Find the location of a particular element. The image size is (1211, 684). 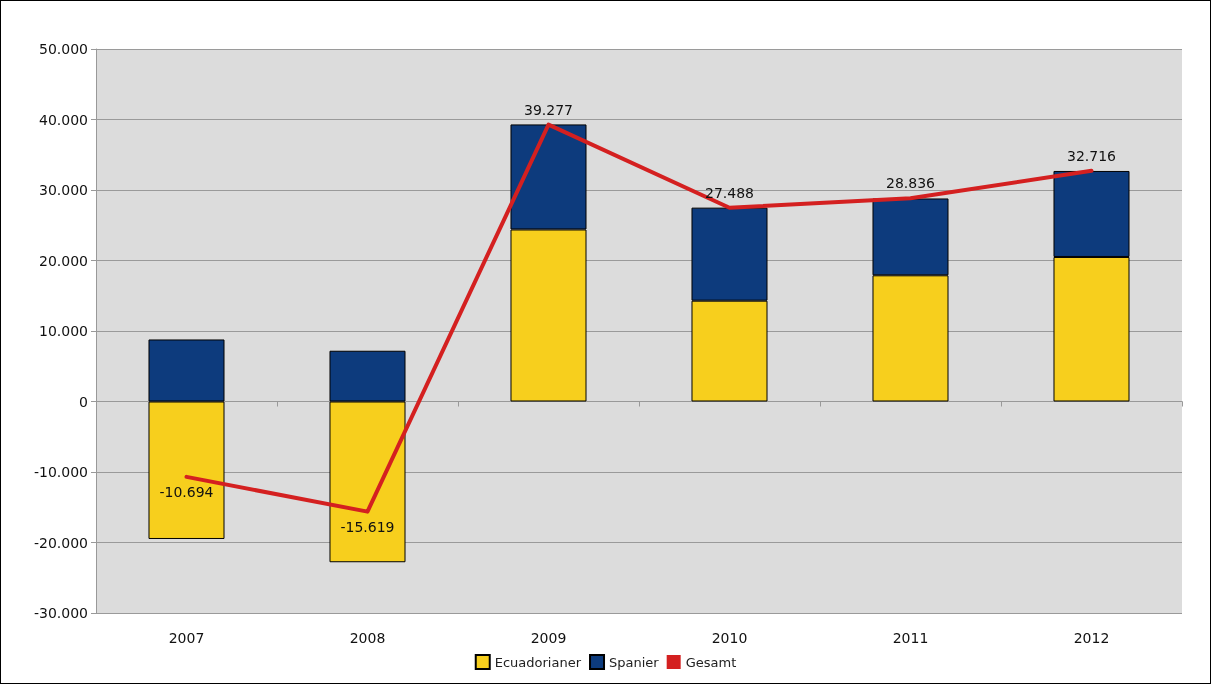

data-label: 32.716 is located at coordinates (1092, 155).